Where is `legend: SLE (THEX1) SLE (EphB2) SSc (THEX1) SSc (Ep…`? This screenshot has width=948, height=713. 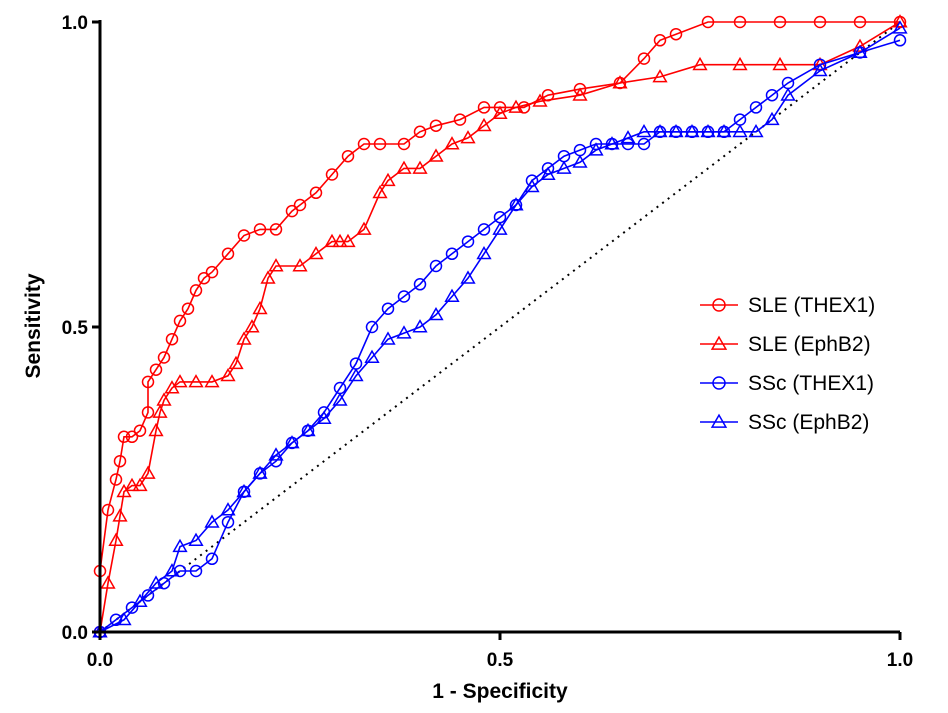 legend: SLE (THEX1) SLE (EphB2) SSc (THEX1) SSc (Ep… is located at coordinates (787, 364).